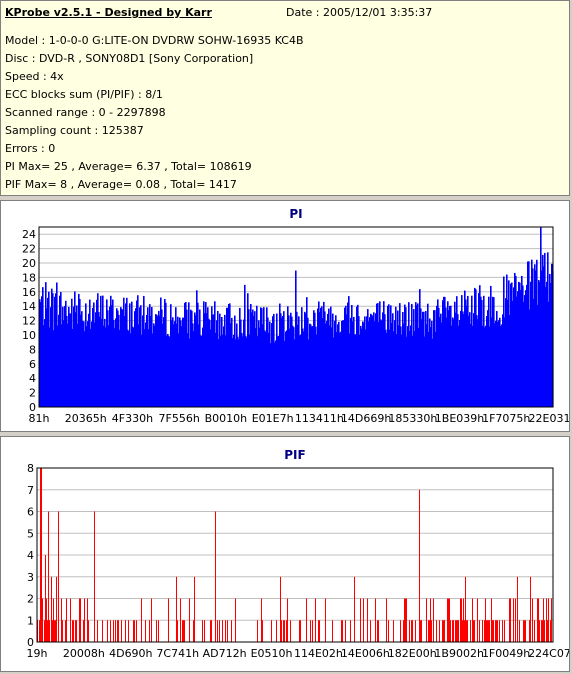 The image size is (572, 674). Describe the element at coordinates (34, 76) in the screenshot. I see `speed-line: Speed : 4x` at that location.